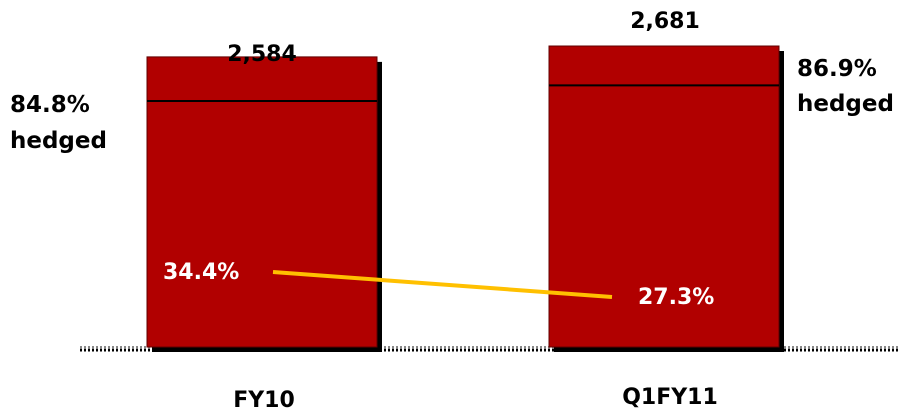 The height and width of the screenshot is (412, 916). Describe the element at coordinates (837, 69) in the screenshot. I see `hedged-pct-label-q1fy11: 86.9%` at that location.